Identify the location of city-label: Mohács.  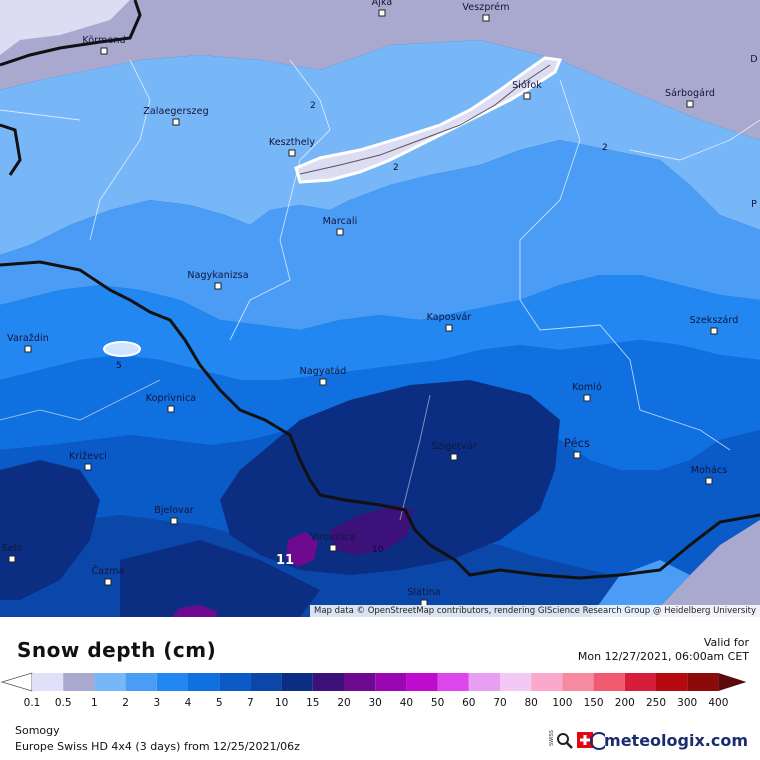
(709, 470).